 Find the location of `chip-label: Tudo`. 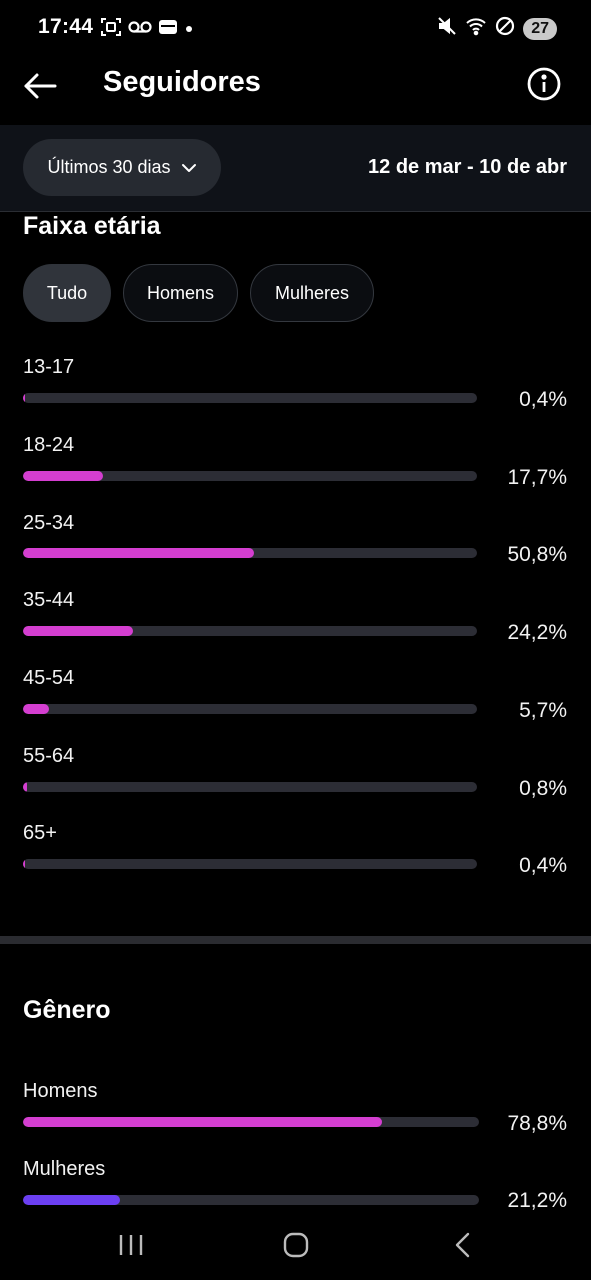

chip-label: Tudo is located at coordinates (67, 292).